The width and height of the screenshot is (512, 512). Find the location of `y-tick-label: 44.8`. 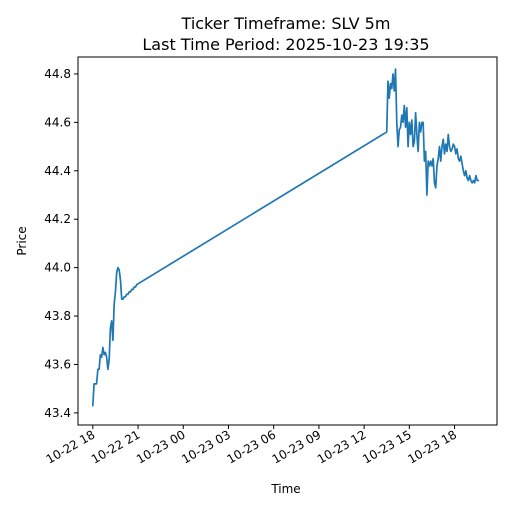

y-tick-label: 44.8 is located at coordinates (57, 74).